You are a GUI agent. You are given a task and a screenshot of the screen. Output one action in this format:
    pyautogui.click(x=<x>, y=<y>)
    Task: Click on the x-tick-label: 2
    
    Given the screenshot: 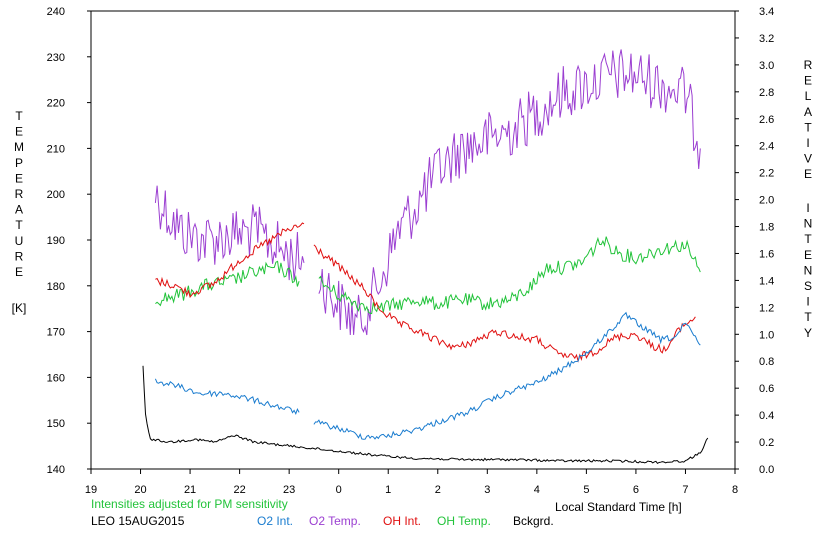 What is the action you would take?
    pyautogui.click(x=438, y=490)
    